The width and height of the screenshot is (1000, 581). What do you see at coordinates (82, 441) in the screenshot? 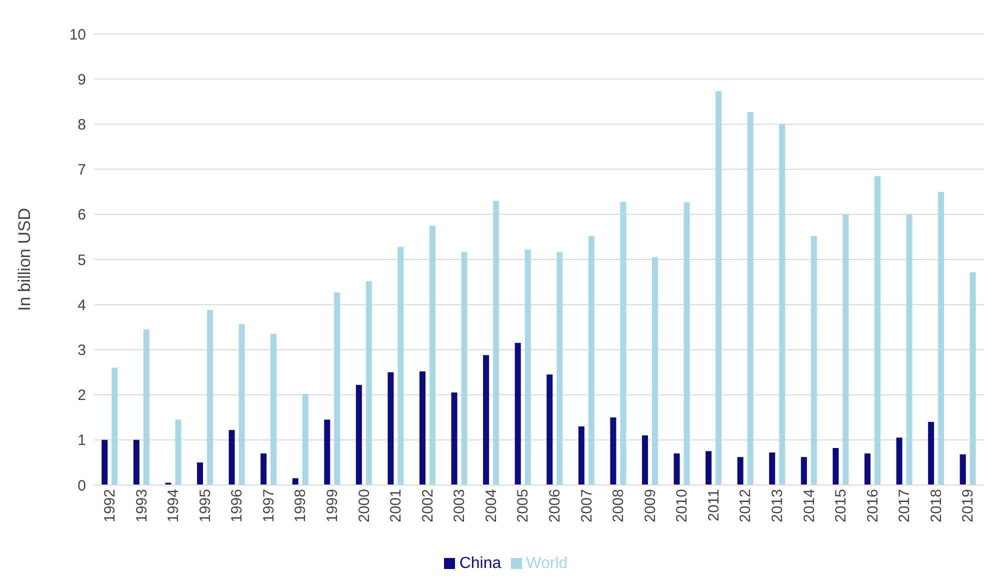
I see `y-tick-label: 1` at bounding box center [82, 441].